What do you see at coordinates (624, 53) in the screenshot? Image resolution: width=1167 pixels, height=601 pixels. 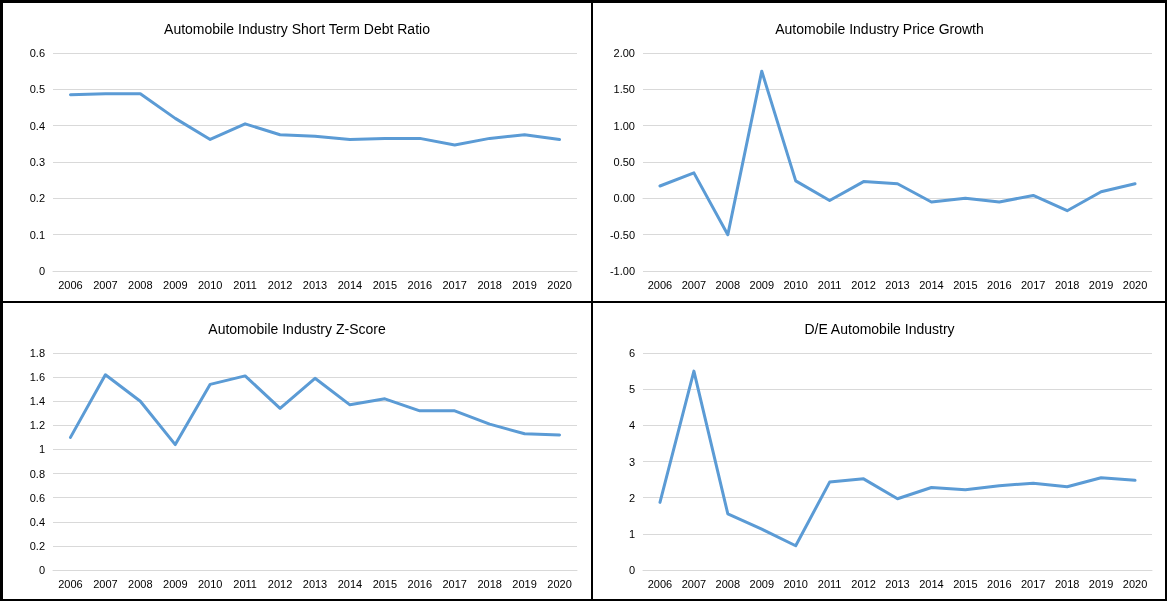 I see `y-tick-label: 2.00` at bounding box center [624, 53].